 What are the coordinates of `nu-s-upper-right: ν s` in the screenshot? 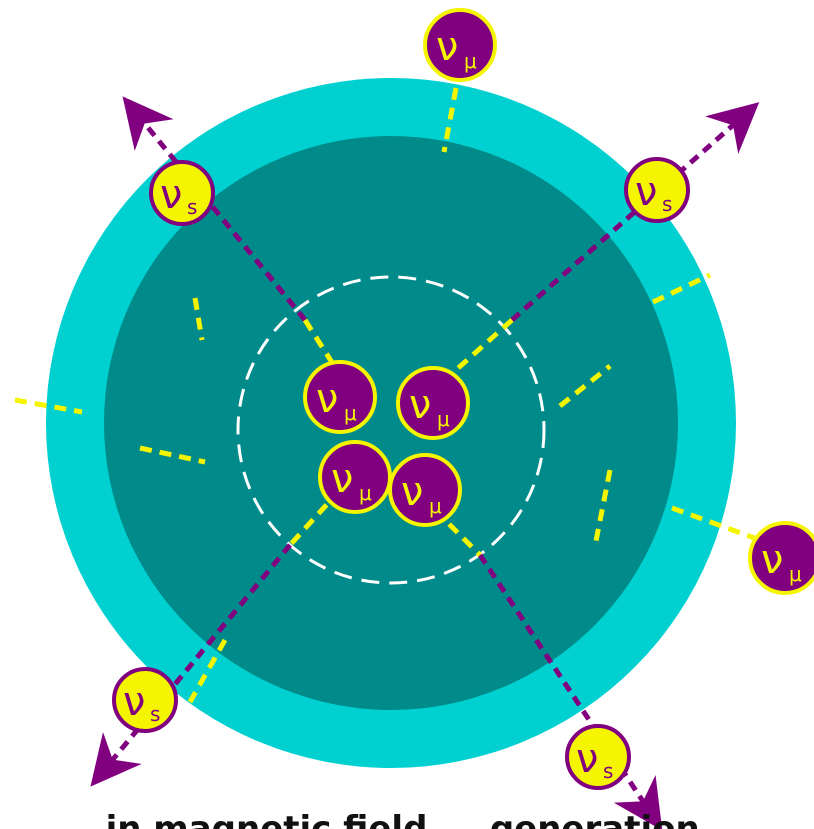 It's located at (657, 190).